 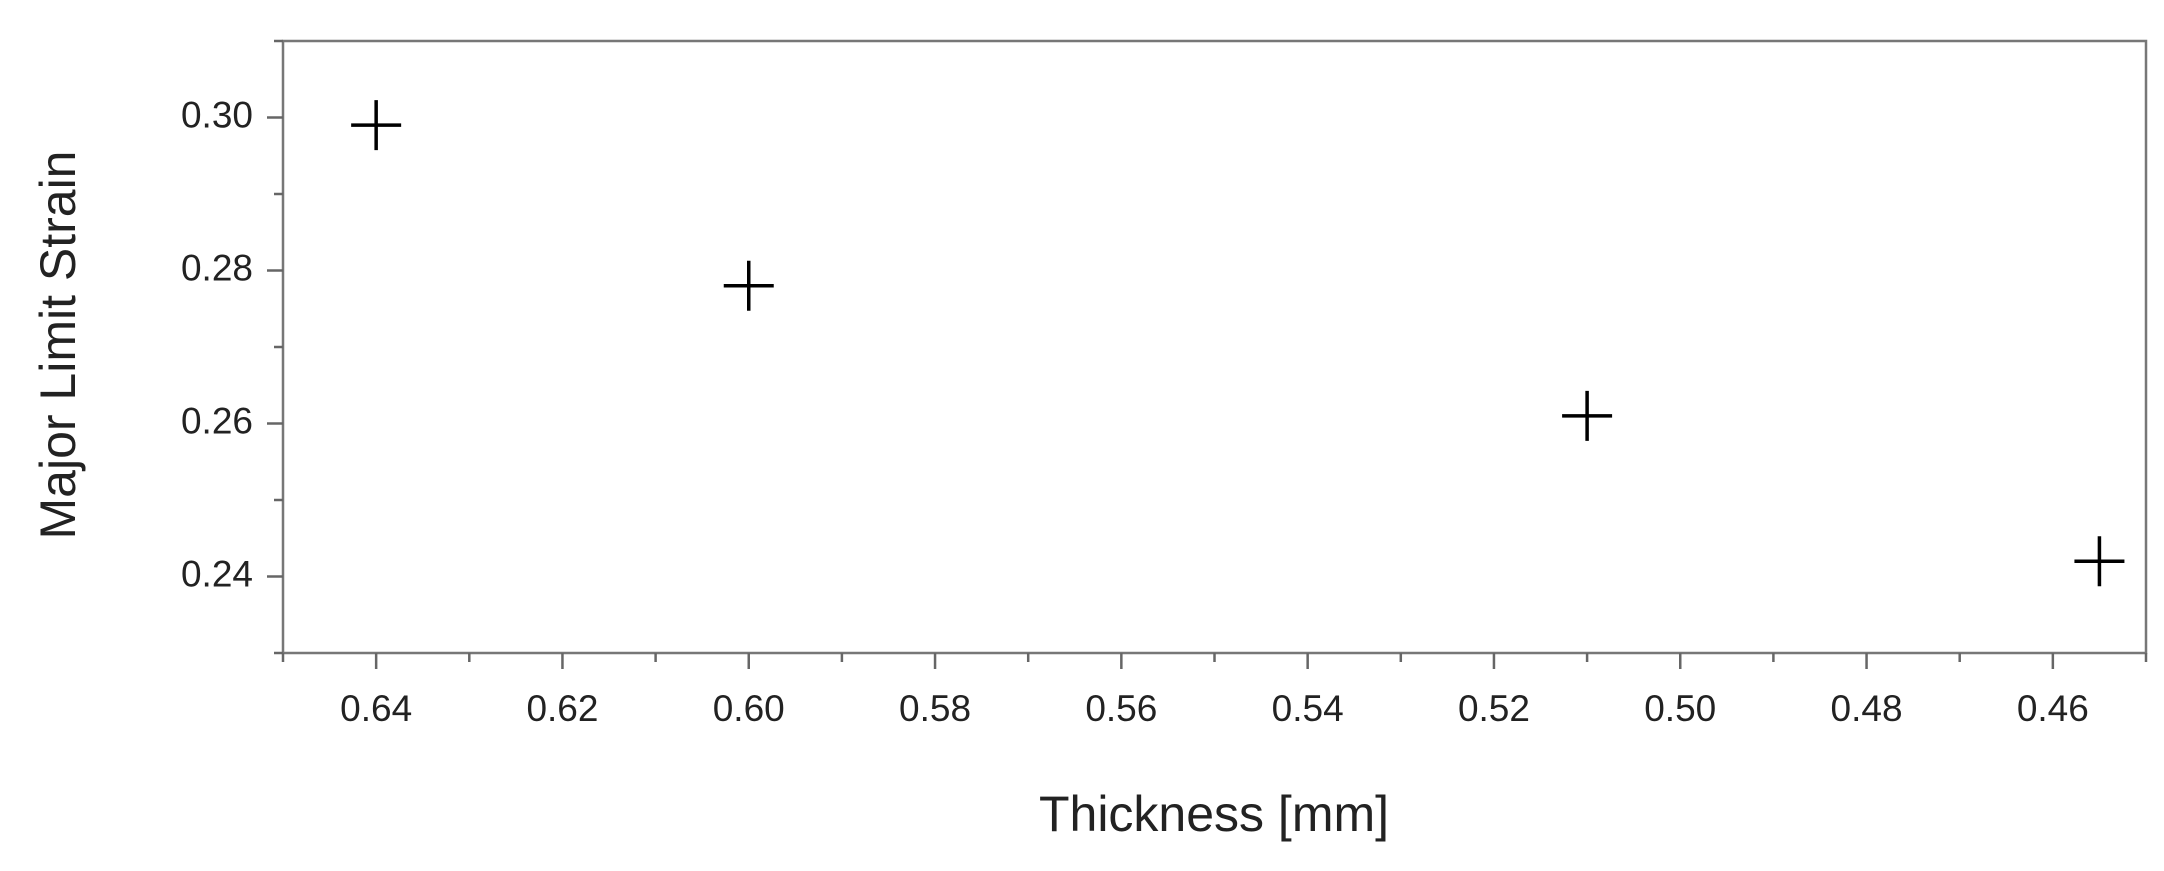 I want to click on y-tick-label: 0.28, so click(x=217, y=267).